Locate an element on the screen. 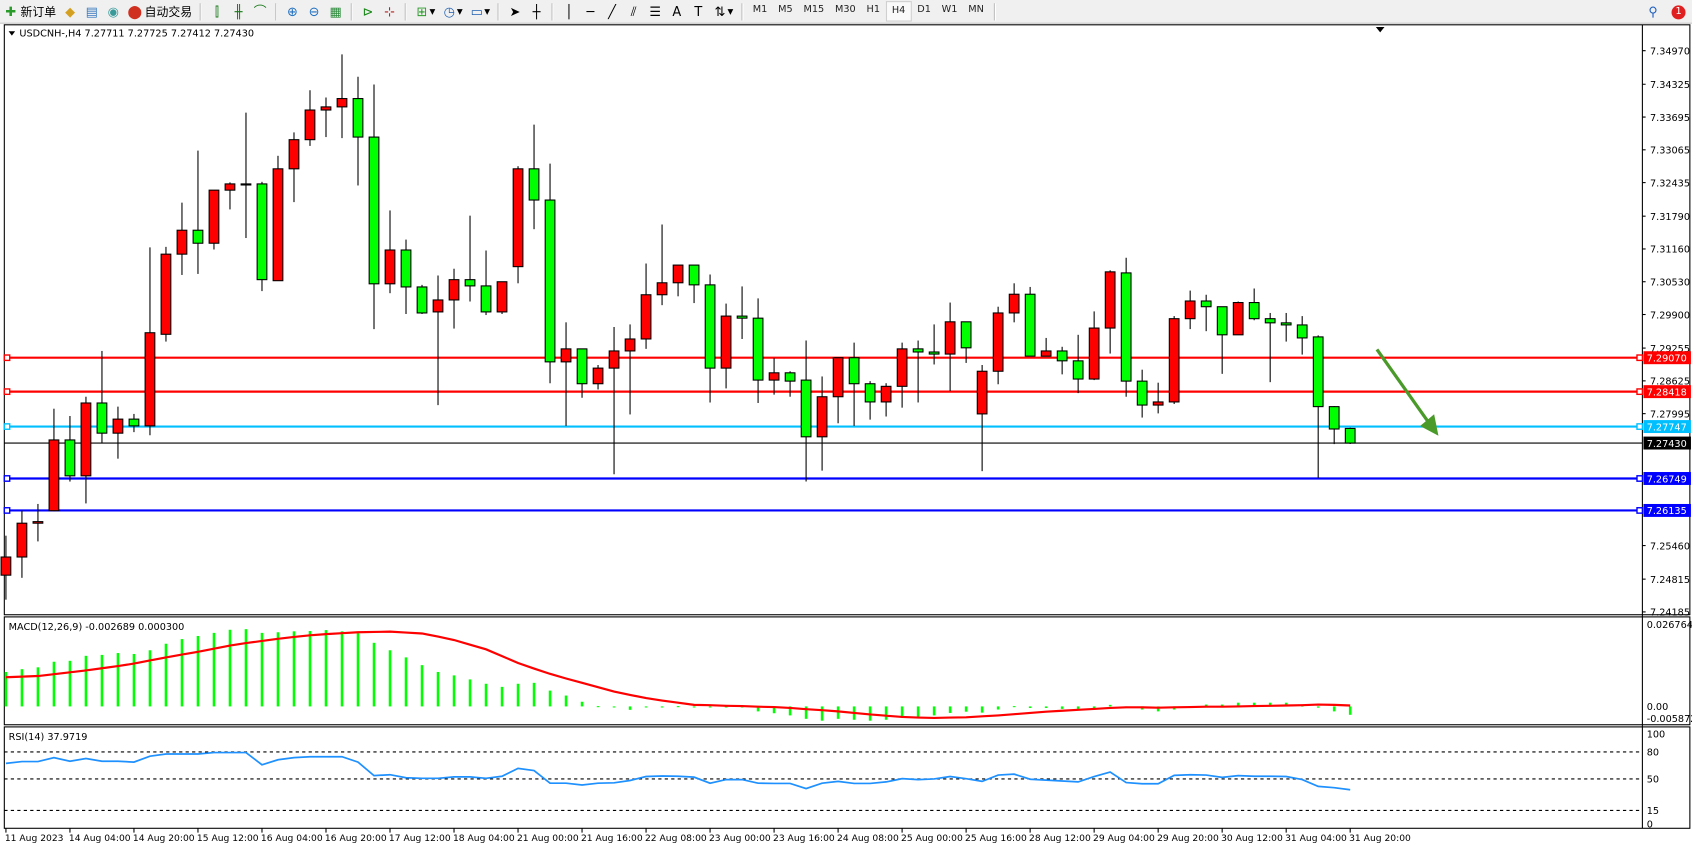 This screenshot has height=856, width=1692. cursor-button: ➤ is located at coordinates (515, 11).